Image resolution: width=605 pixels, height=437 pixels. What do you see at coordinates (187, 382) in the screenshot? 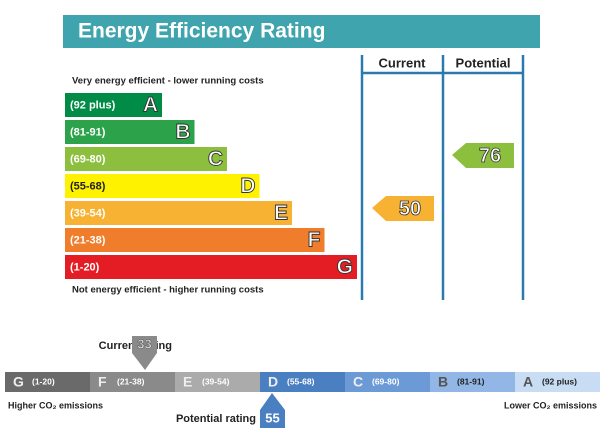
I see `scale-letter: E` at bounding box center [187, 382].